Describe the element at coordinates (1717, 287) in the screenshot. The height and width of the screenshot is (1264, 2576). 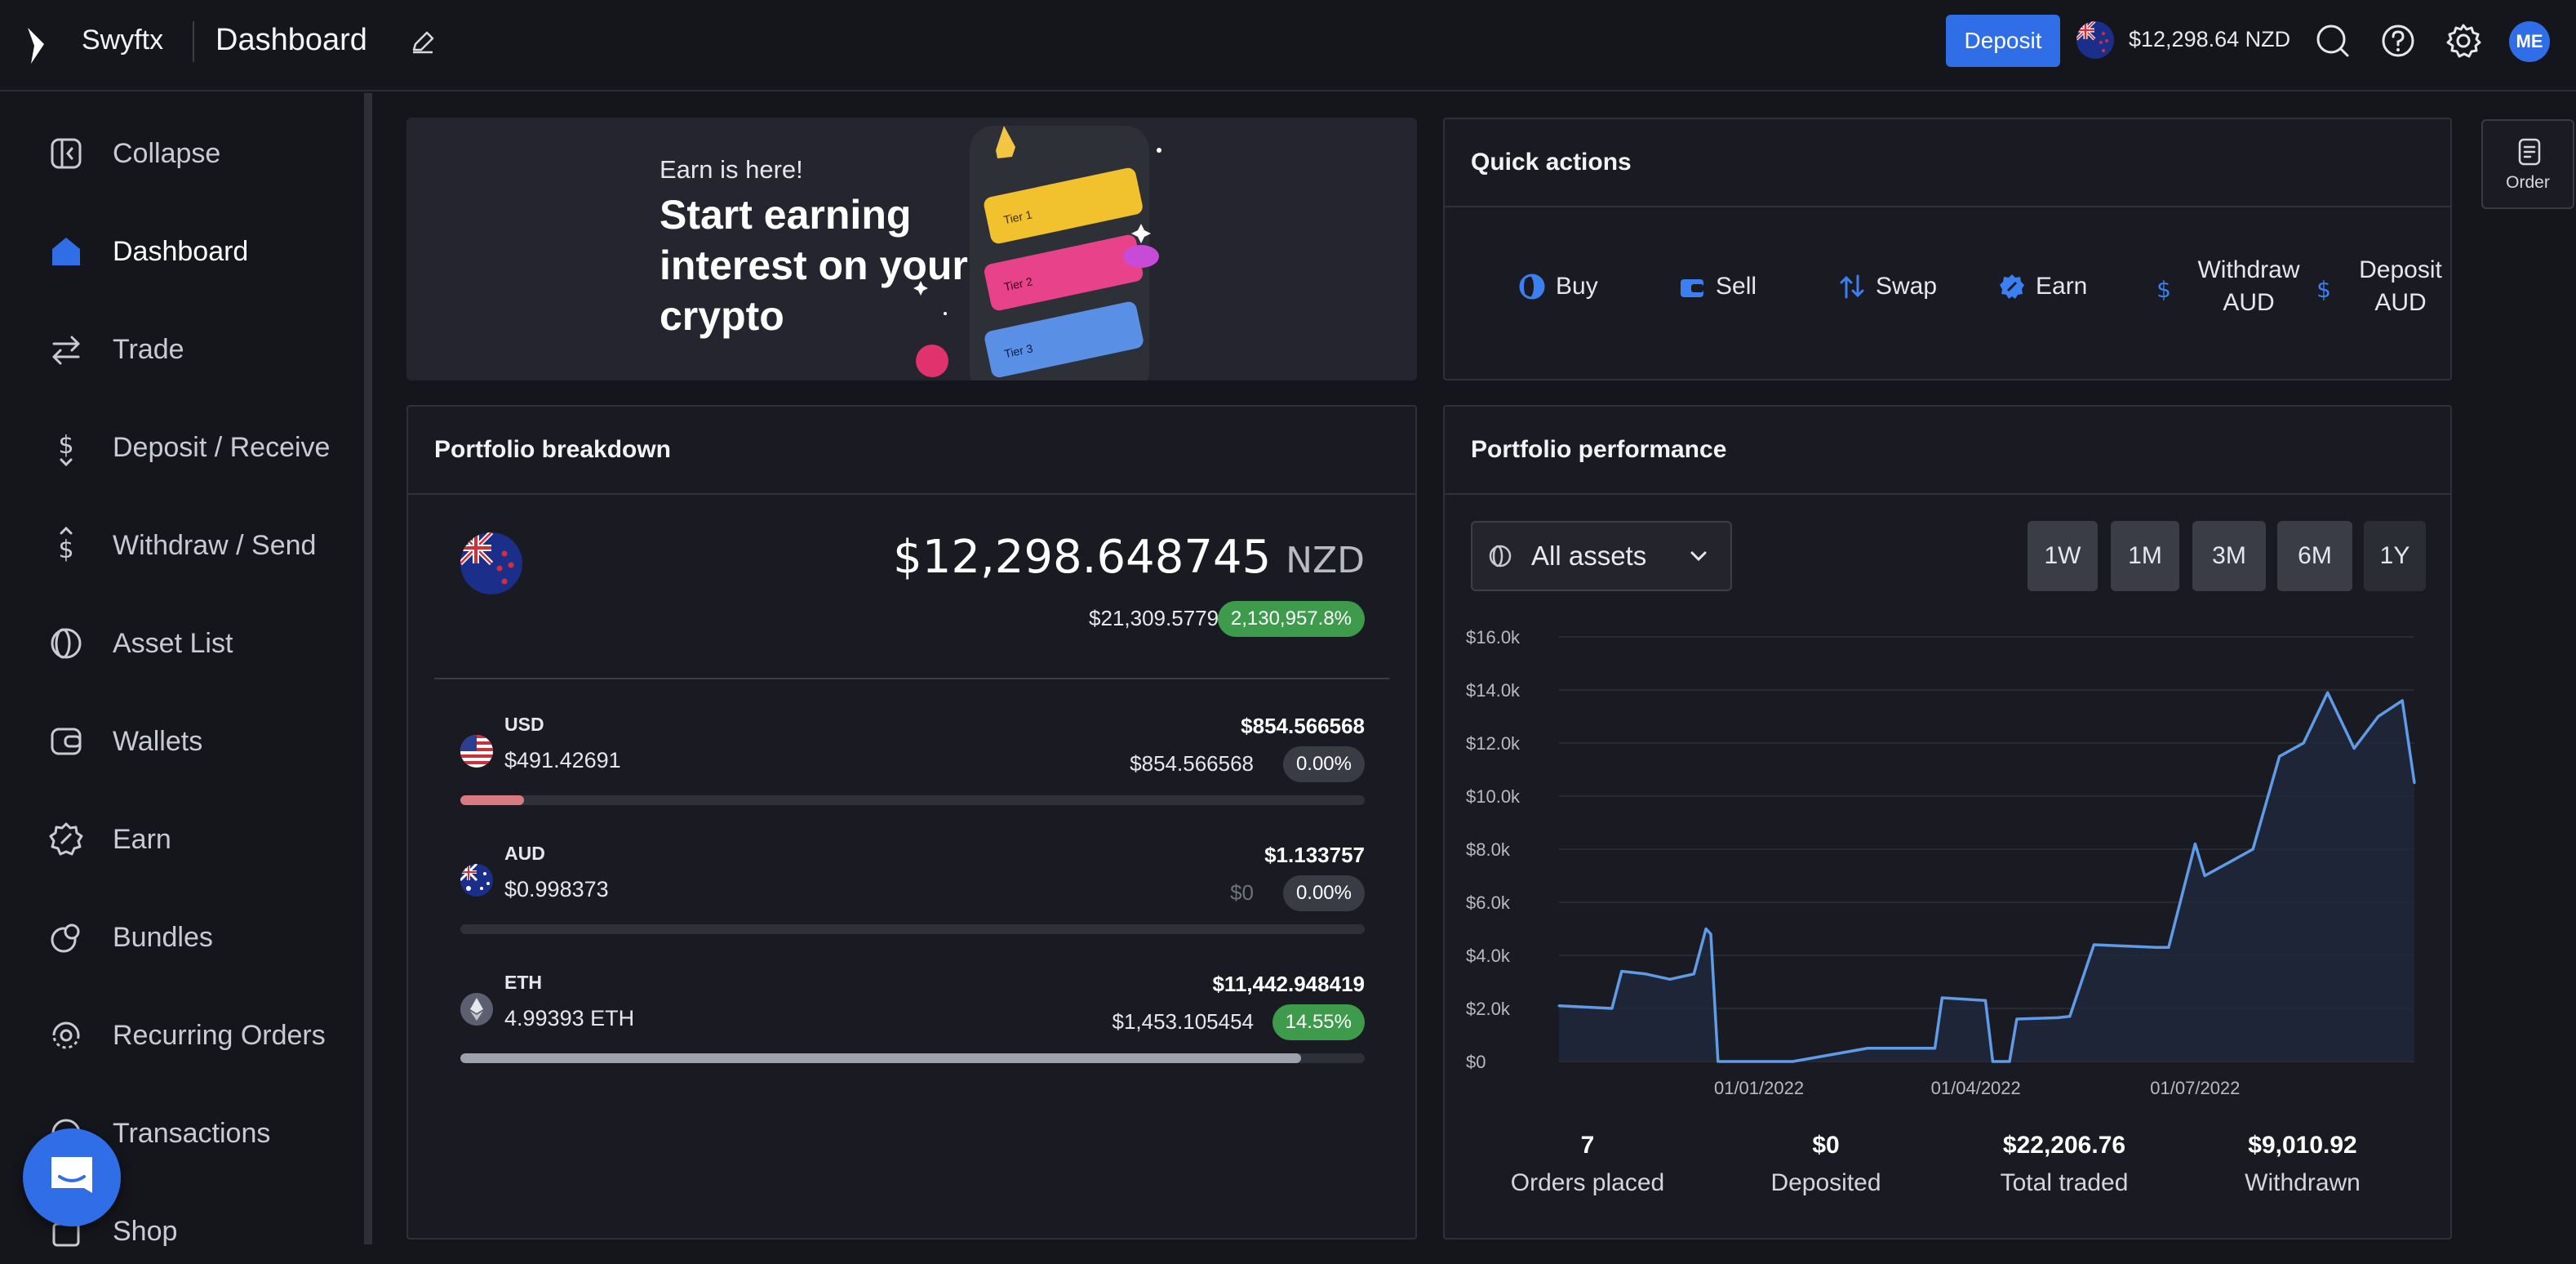
I see `quick-action-sell: Sell` at that location.